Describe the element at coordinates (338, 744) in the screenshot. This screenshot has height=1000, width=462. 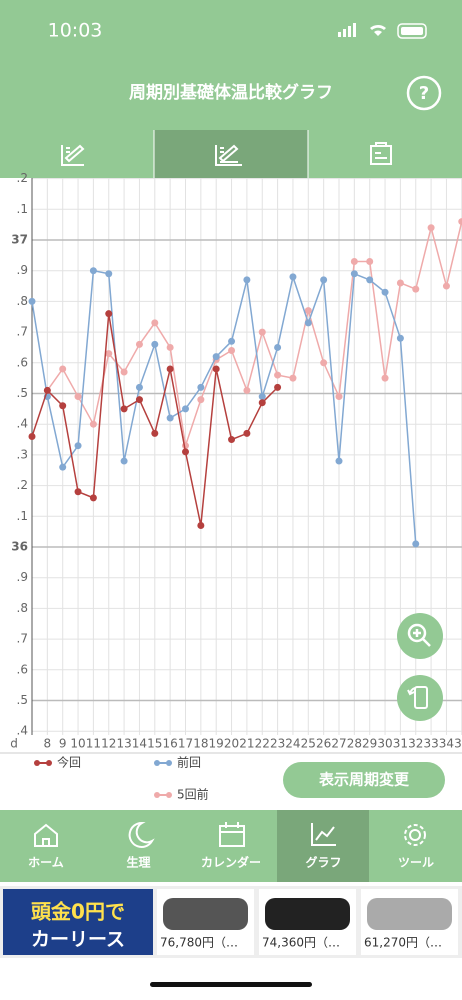
I see `x-tick-label: 27` at that location.